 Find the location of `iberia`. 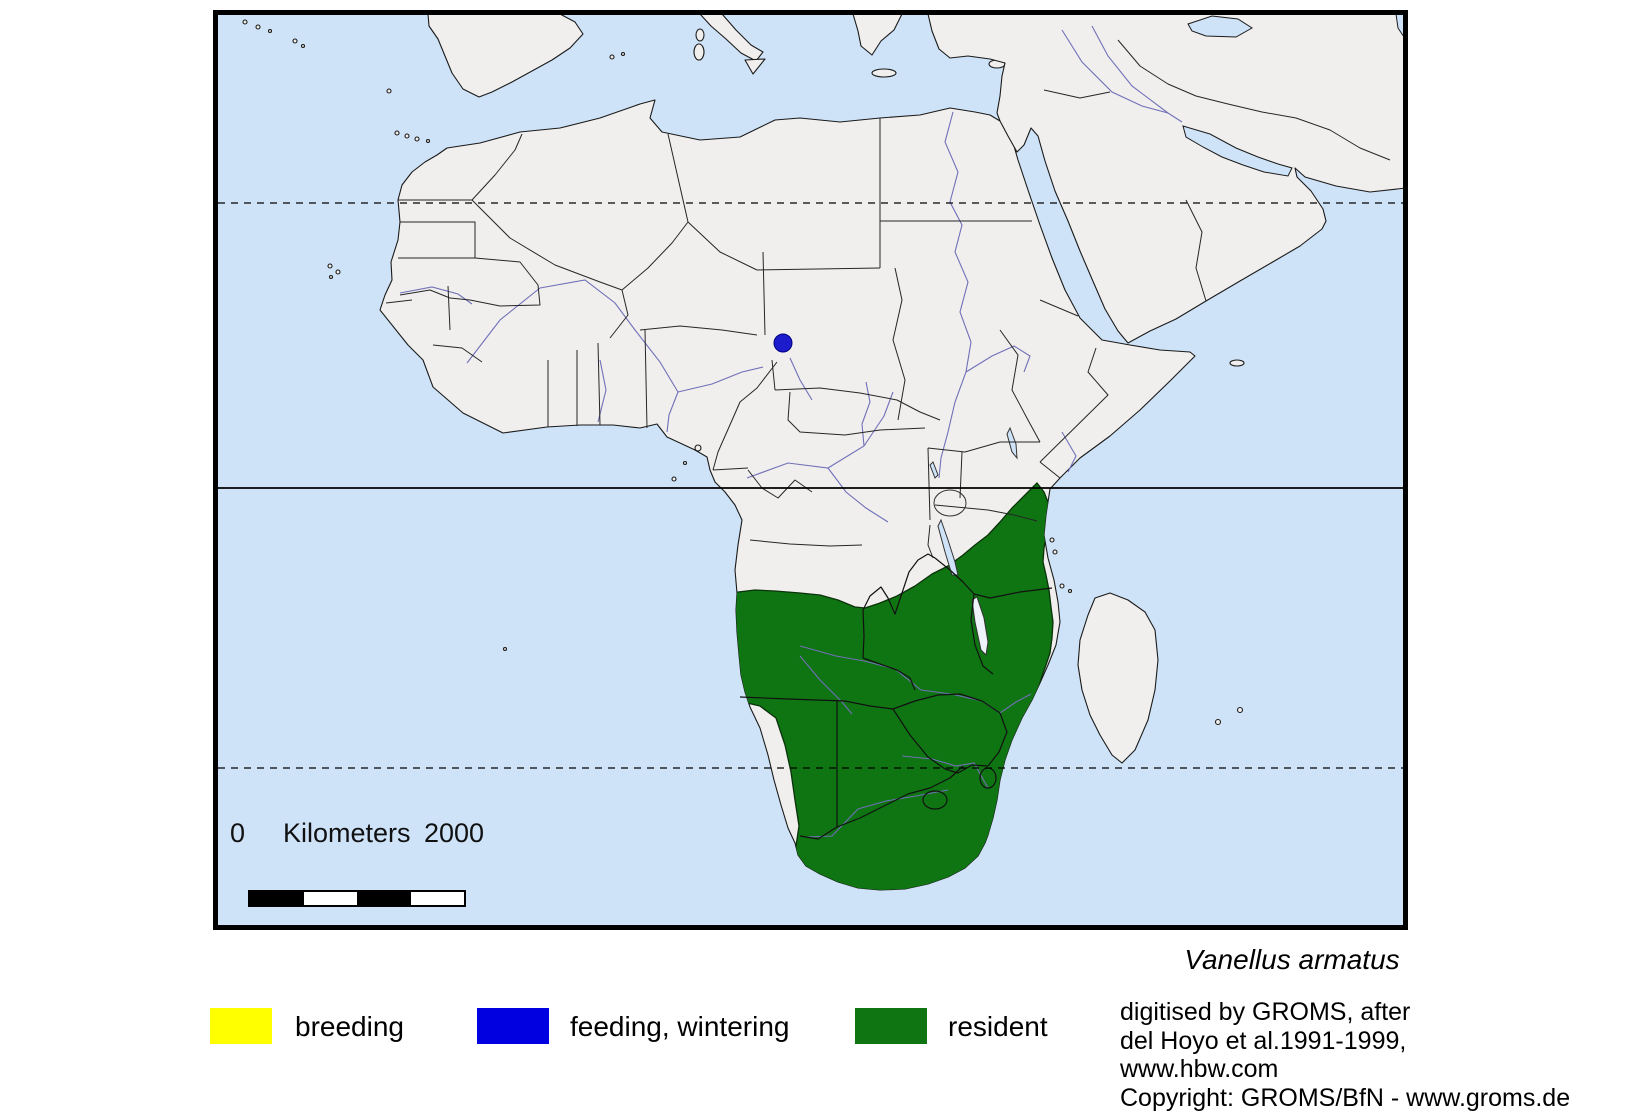

iberia is located at coordinates (505, 55).